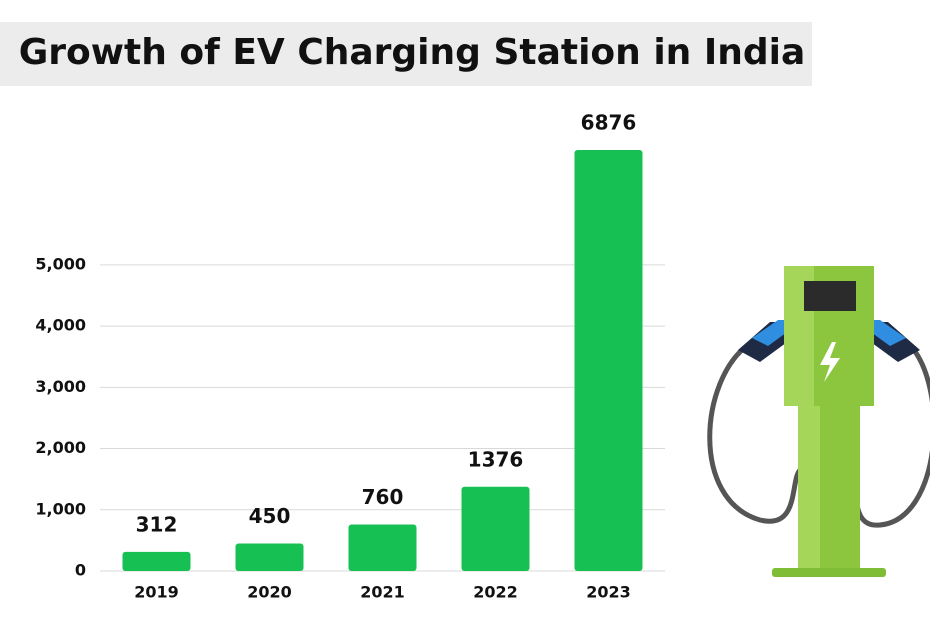 The height and width of the screenshot is (620, 930). I want to click on x-tick-label: 2020, so click(269, 592).